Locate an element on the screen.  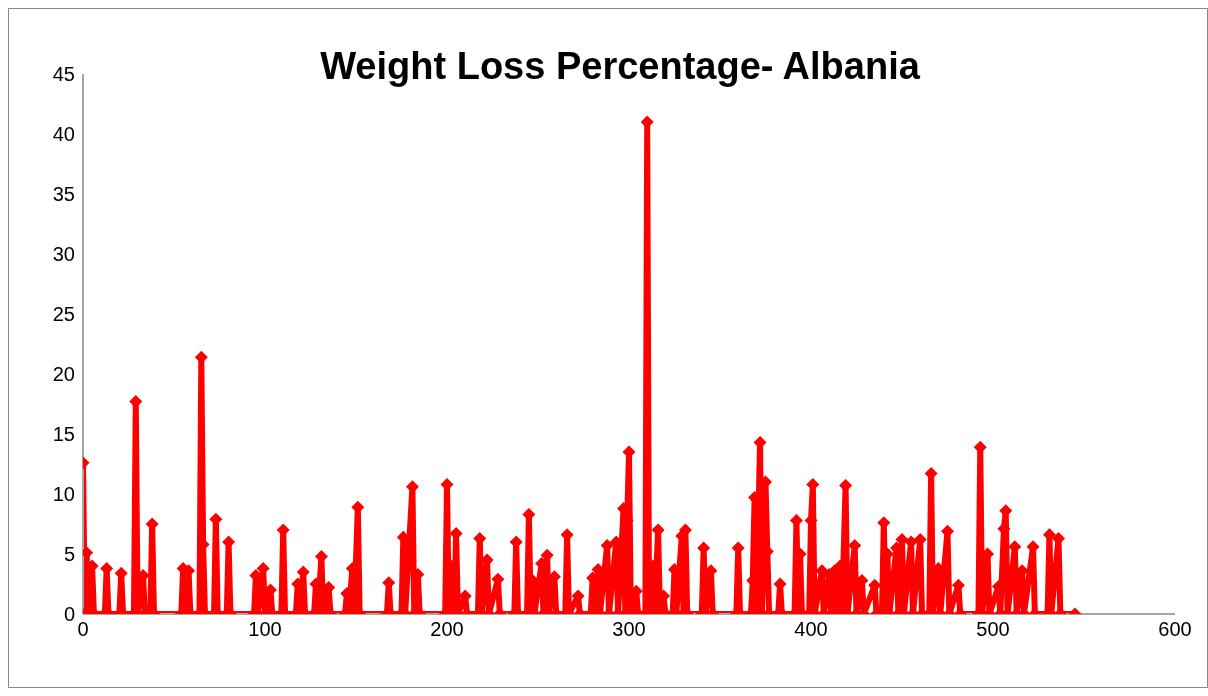
y-tick-label: 45 is located at coordinates (63, 74).